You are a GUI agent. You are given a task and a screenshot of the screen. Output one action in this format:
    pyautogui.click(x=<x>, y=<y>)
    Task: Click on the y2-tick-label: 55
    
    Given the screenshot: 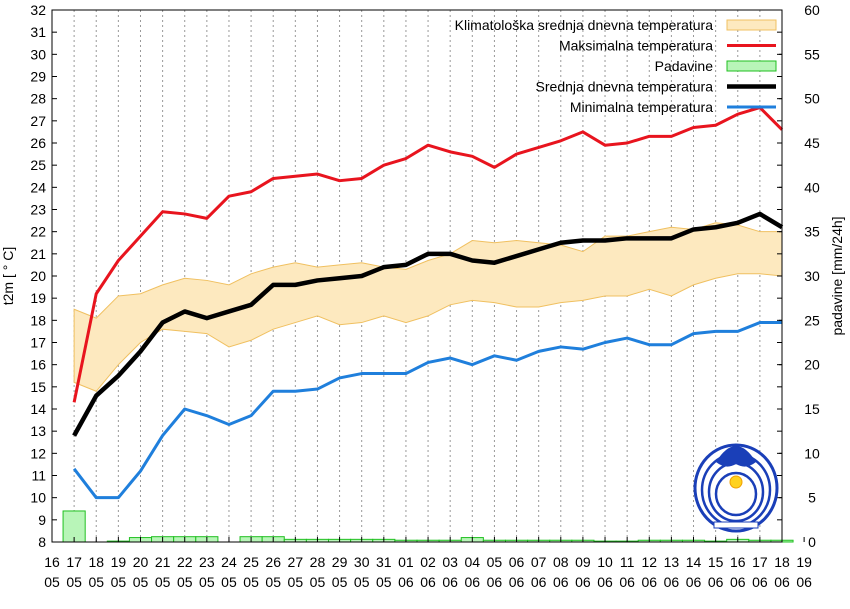 What is the action you would take?
    pyautogui.click(x=812, y=54)
    